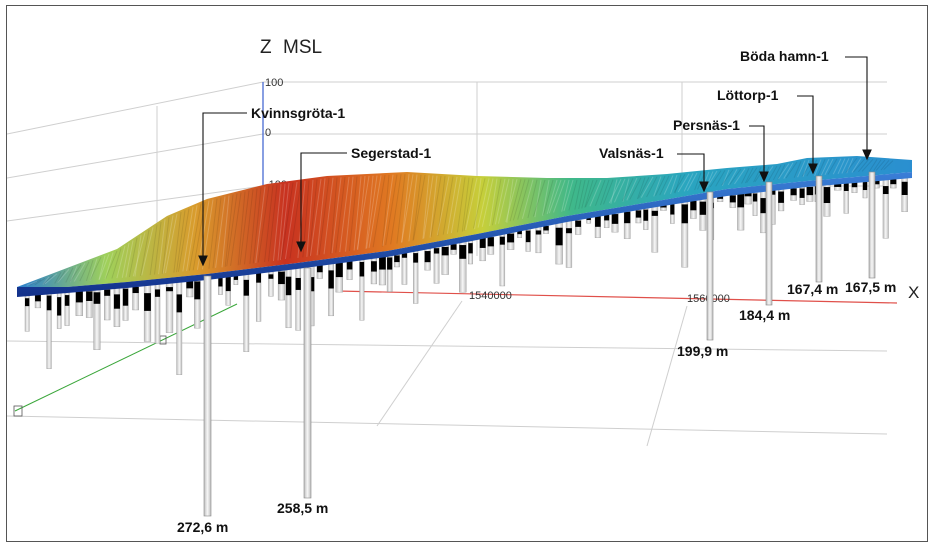 This screenshot has width=936, height=548. I want to click on depth-label-persnas-1: 184,4 m, so click(764, 315).